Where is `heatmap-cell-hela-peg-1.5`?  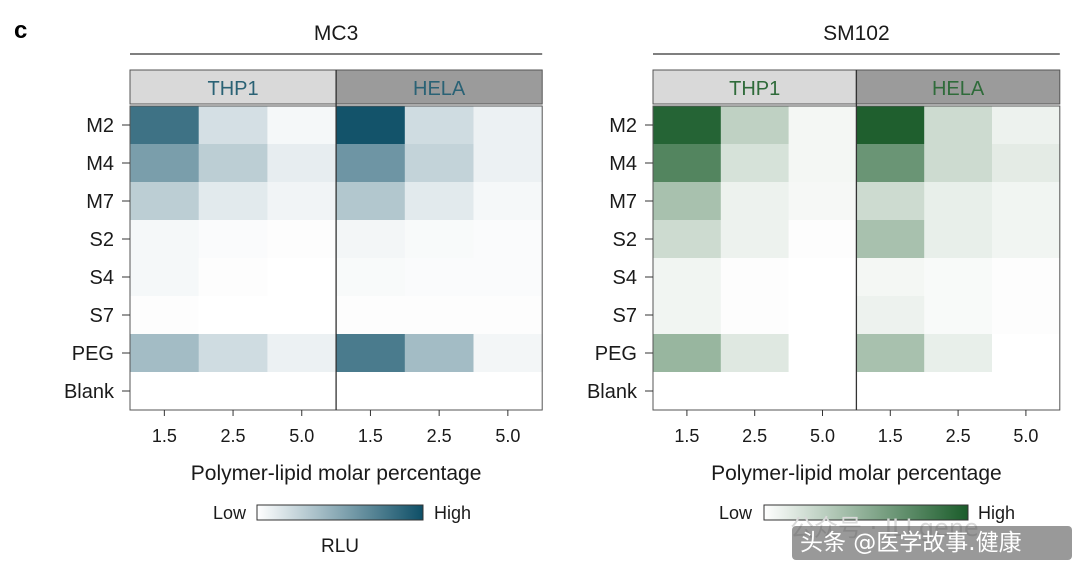 heatmap-cell-hela-peg-1.5 is located at coordinates (890, 353).